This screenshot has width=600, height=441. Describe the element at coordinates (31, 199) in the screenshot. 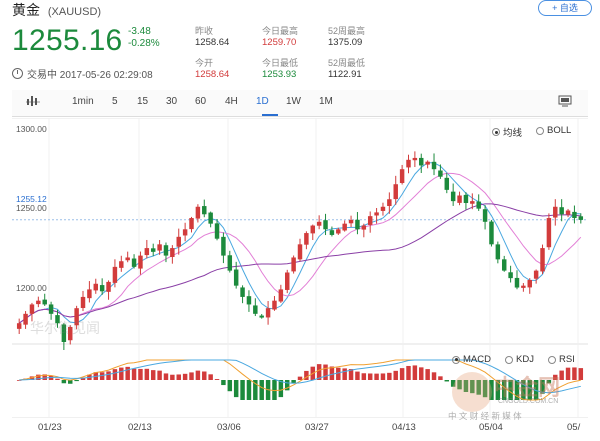

I see `y-tick-last-price: 1255.12` at that location.